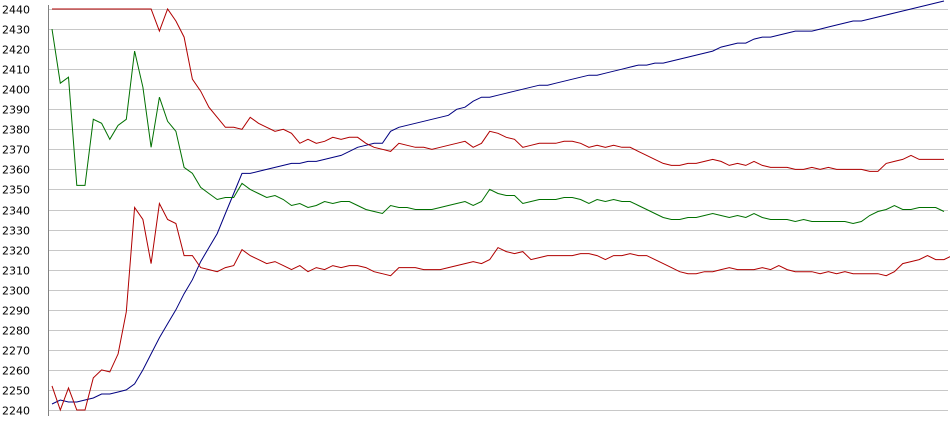 The image size is (950, 435). Describe the element at coordinates (16, 170) in the screenshot. I see `y-tick-label: 2360` at that location.